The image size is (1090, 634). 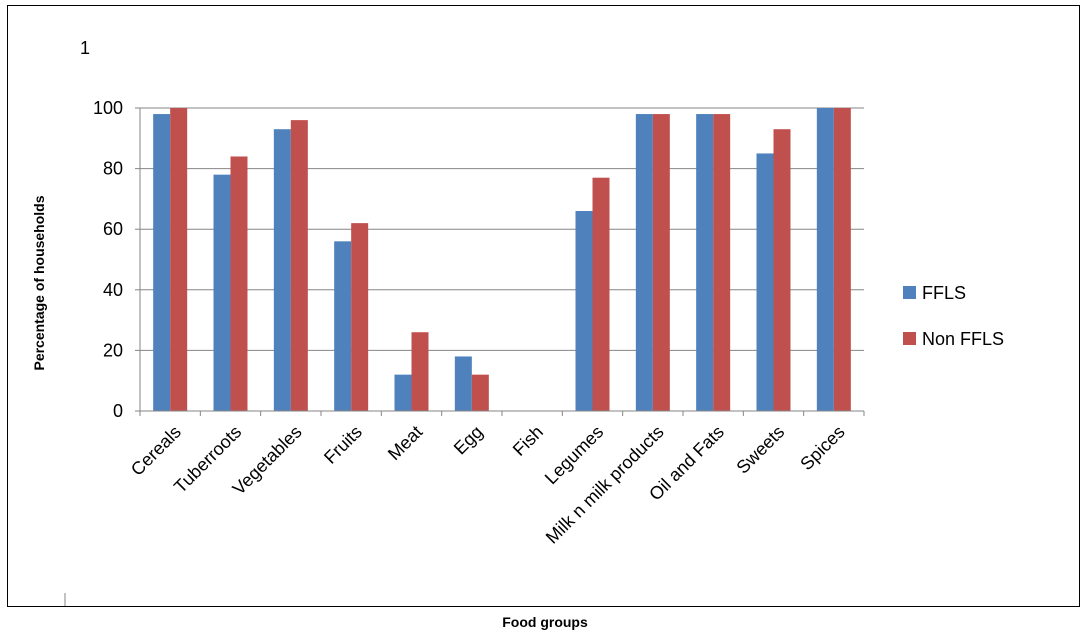 I want to click on y-axis-ticks: 0 20 40 60 80 100, so click(x=116, y=259).